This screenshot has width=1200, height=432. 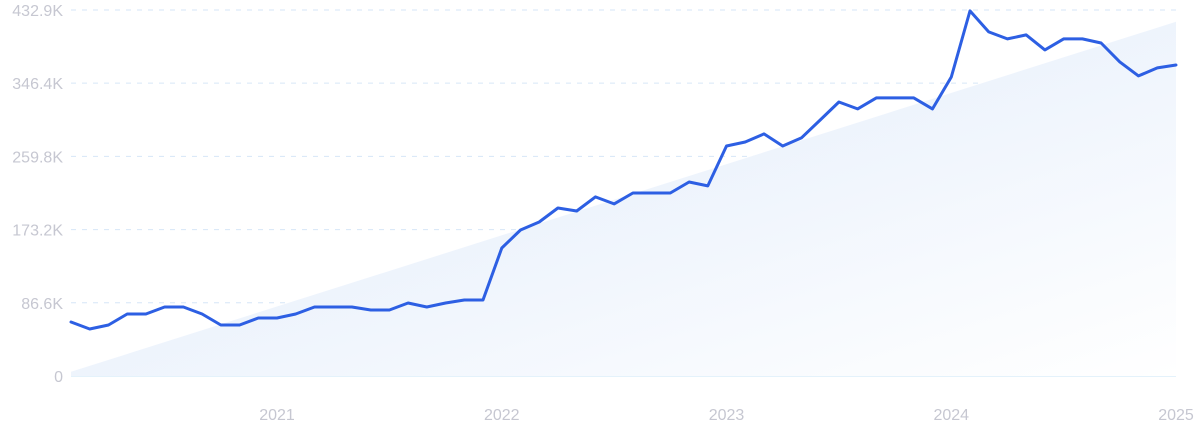 What do you see at coordinates (502, 415) in the screenshot?
I see `x-tick-label: 2022` at bounding box center [502, 415].